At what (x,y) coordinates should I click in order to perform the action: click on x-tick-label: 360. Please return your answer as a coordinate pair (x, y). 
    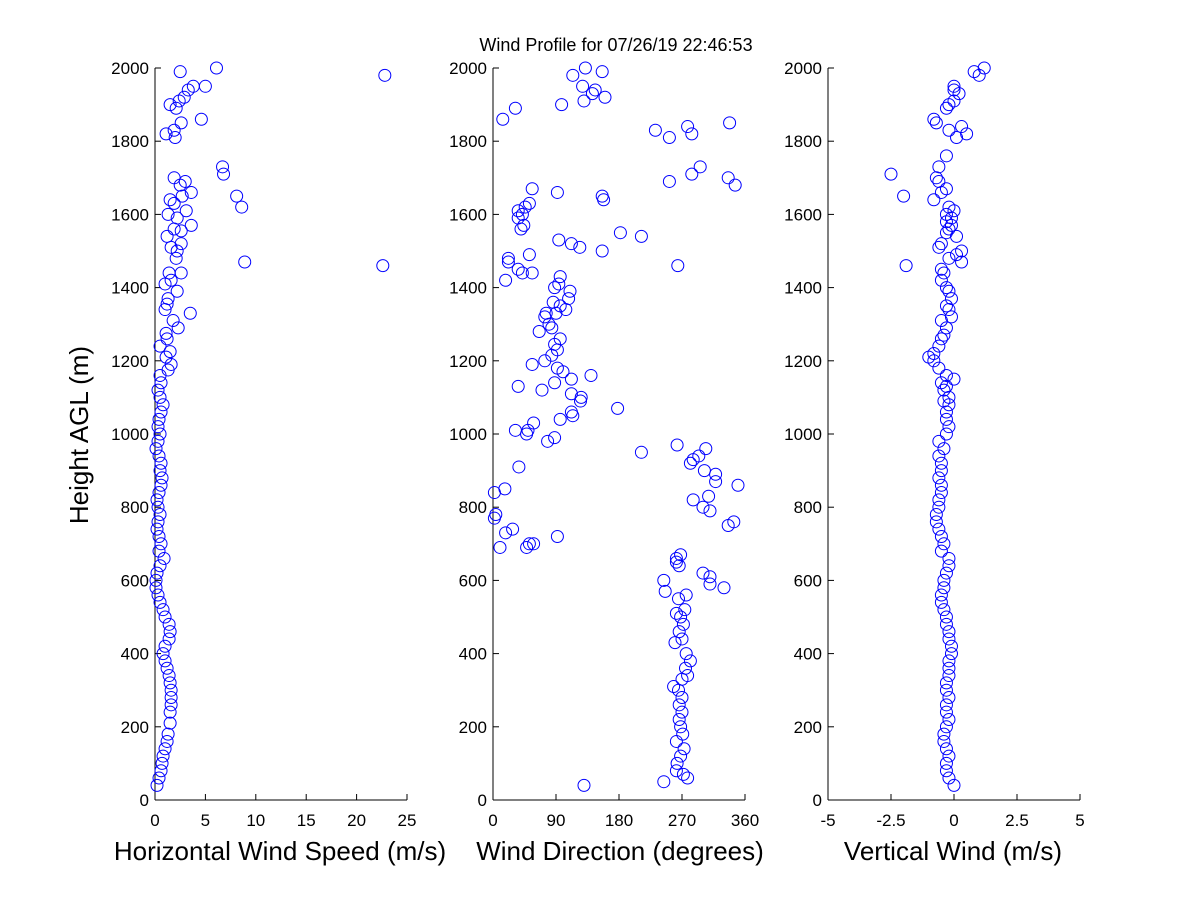
    Looking at the image, I should click on (745, 820).